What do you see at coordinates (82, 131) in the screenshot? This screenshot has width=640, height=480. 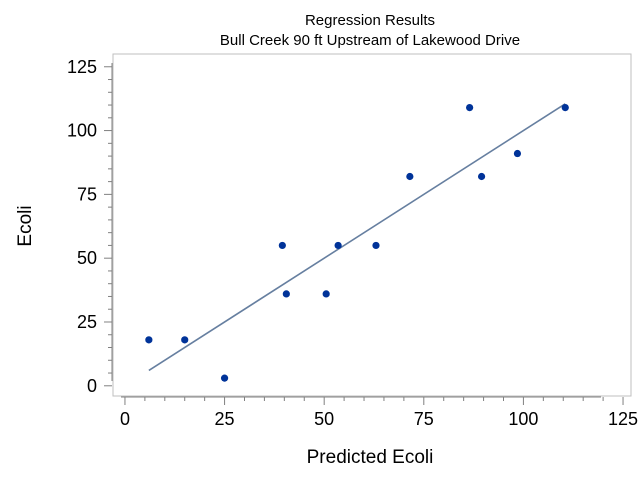 I see `y-tick-label: 100` at bounding box center [82, 131].